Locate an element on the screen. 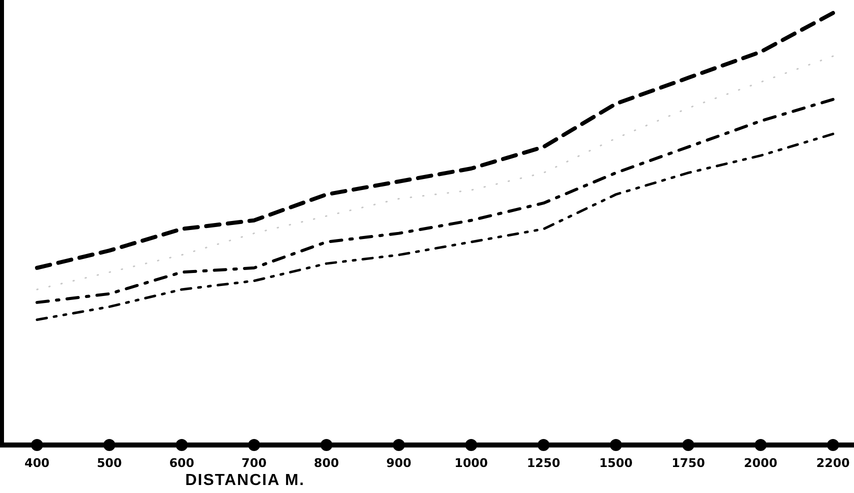 The height and width of the screenshot is (493, 854). x-axis-title: DISTANCIA M. is located at coordinates (245, 480).